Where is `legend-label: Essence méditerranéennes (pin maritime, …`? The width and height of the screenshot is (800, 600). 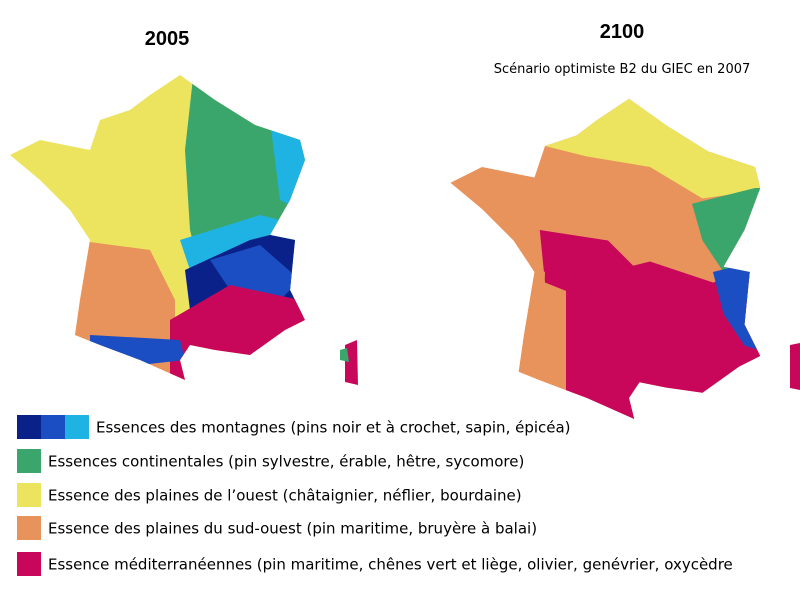
legend-label: Essence méditerranéennes (pin maritime, … is located at coordinates (390, 565).